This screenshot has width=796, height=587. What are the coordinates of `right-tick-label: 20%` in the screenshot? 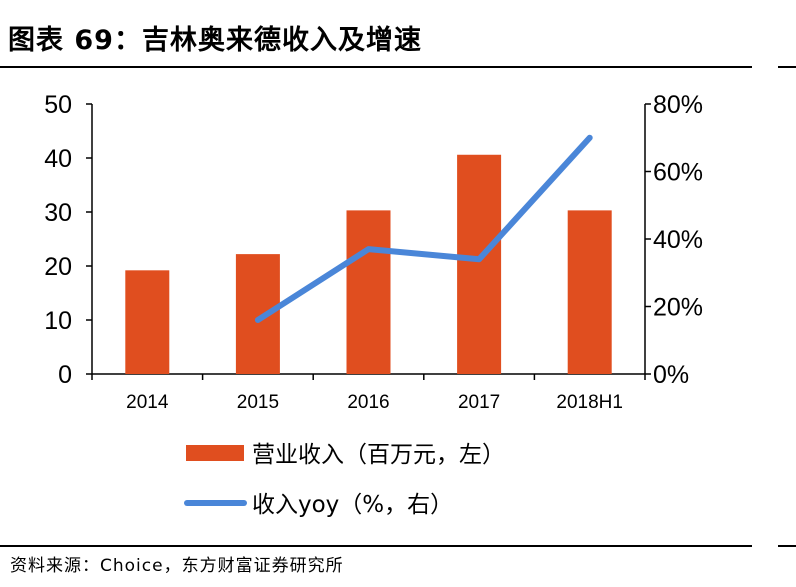 It's located at (678, 308).